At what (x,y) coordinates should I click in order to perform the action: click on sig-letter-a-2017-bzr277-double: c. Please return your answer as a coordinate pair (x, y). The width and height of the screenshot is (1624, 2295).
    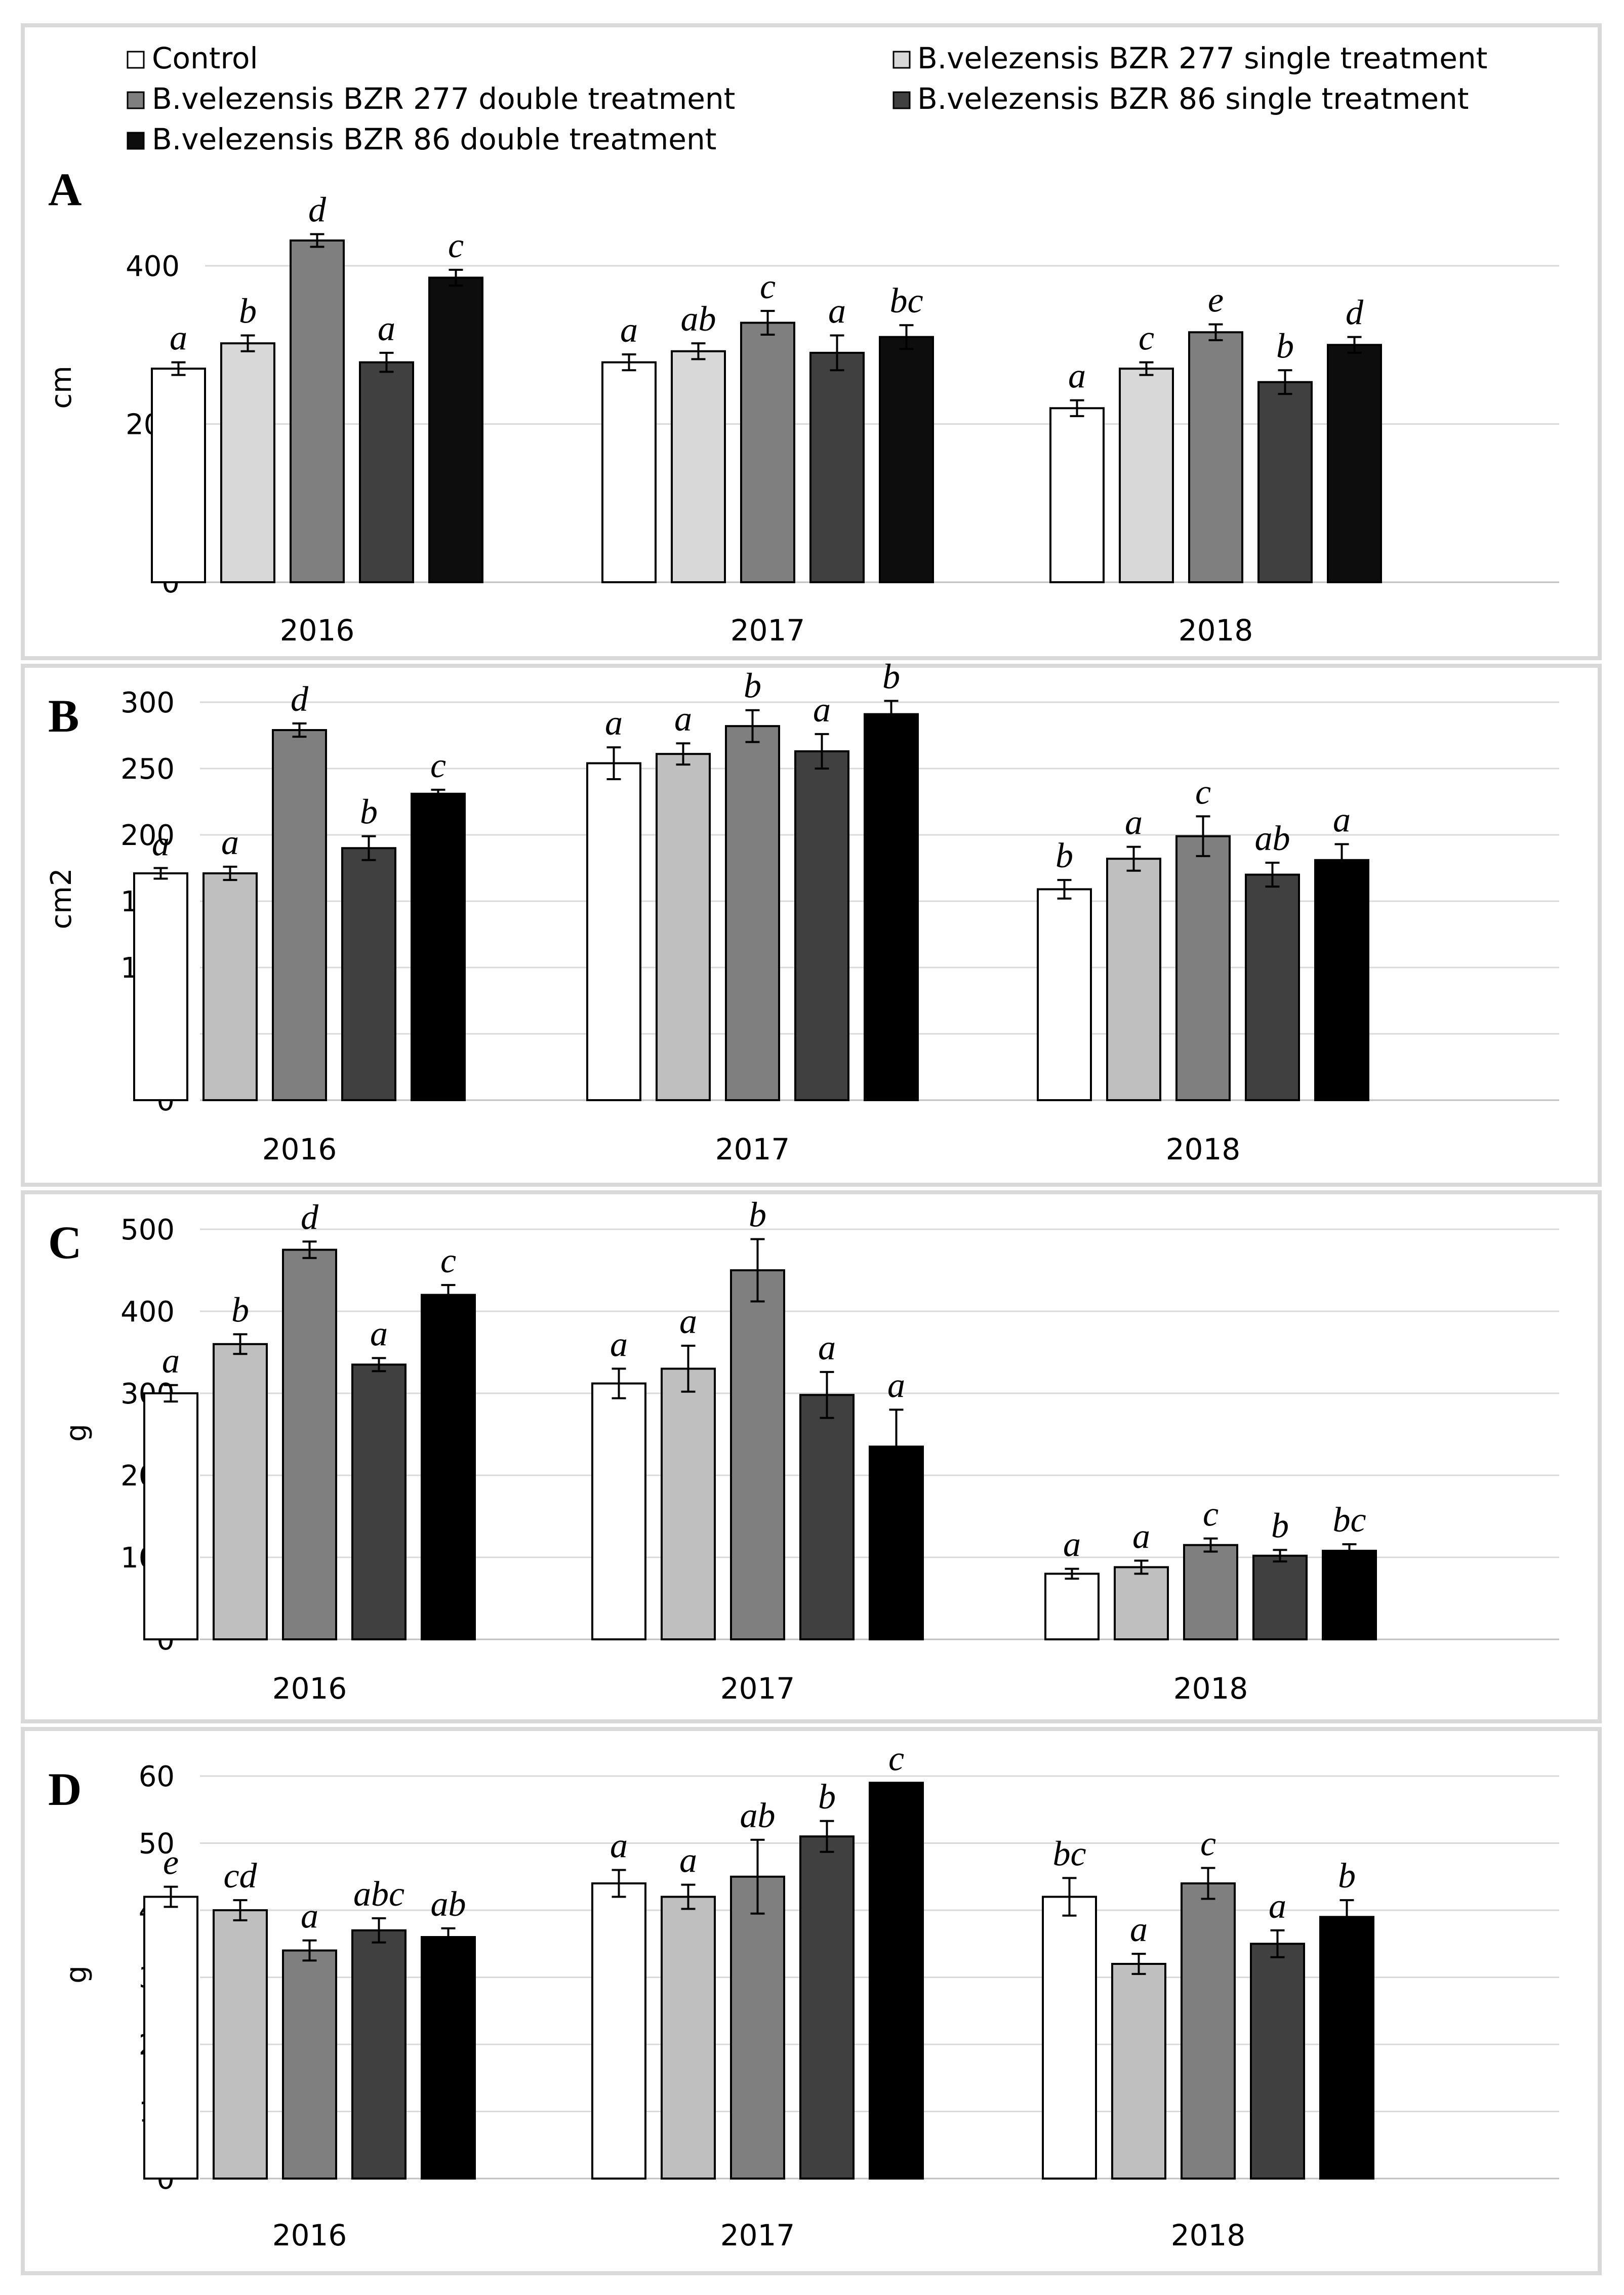
    Looking at the image, I should click on (768, 286).